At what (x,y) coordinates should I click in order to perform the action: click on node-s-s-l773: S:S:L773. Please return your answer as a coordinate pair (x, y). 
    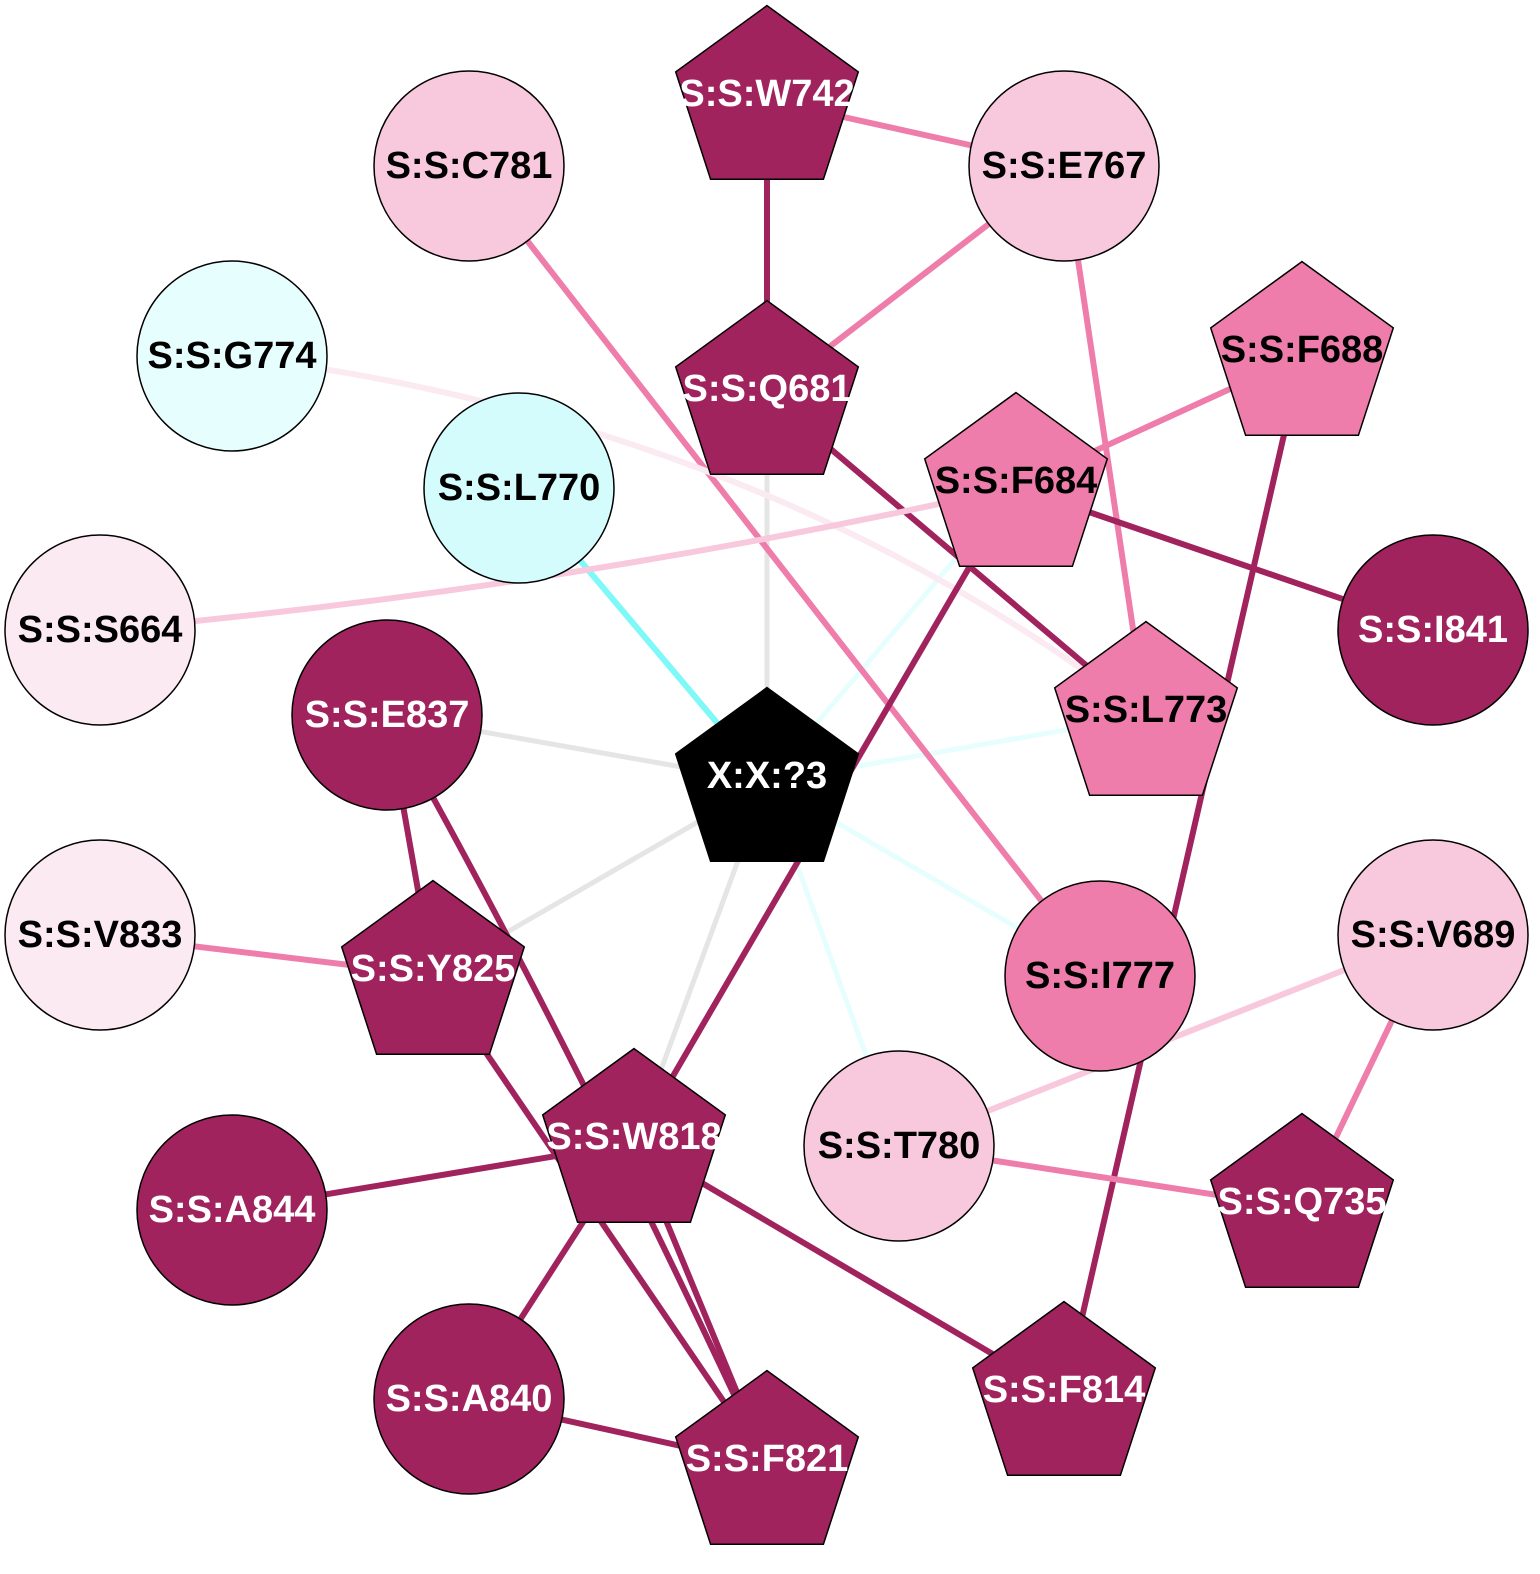
    Looking at the image, I should click on (1146, 708).